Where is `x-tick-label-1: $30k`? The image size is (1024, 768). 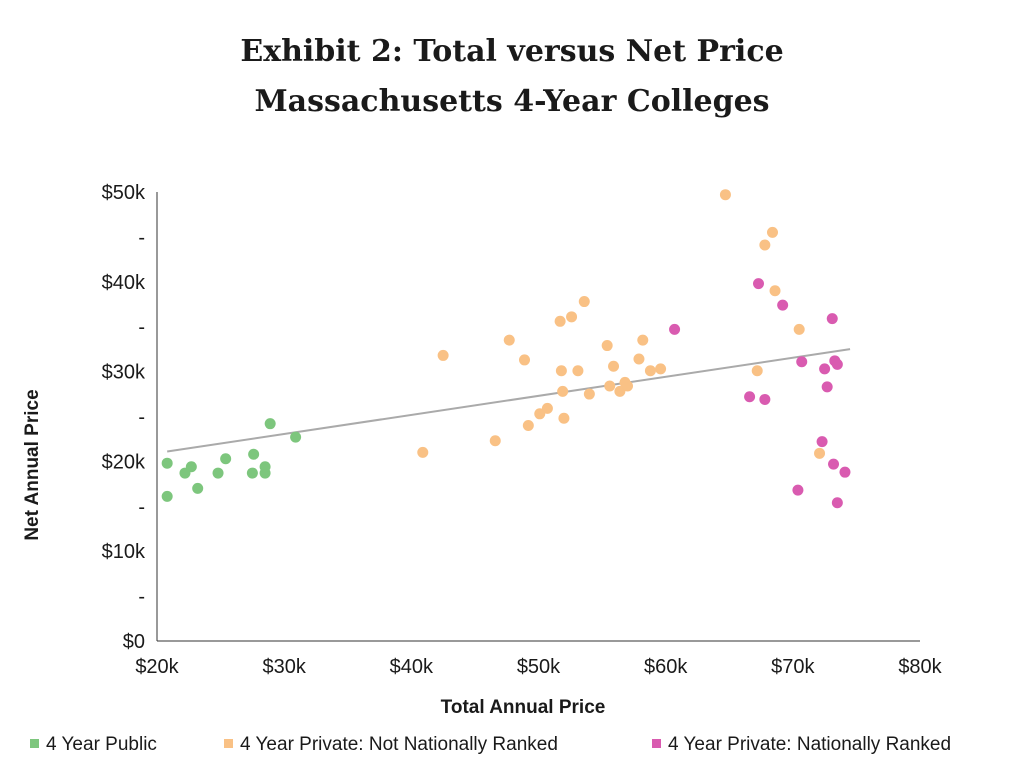 x-tick-label-1: $30k is located at coordinates (284, 667).